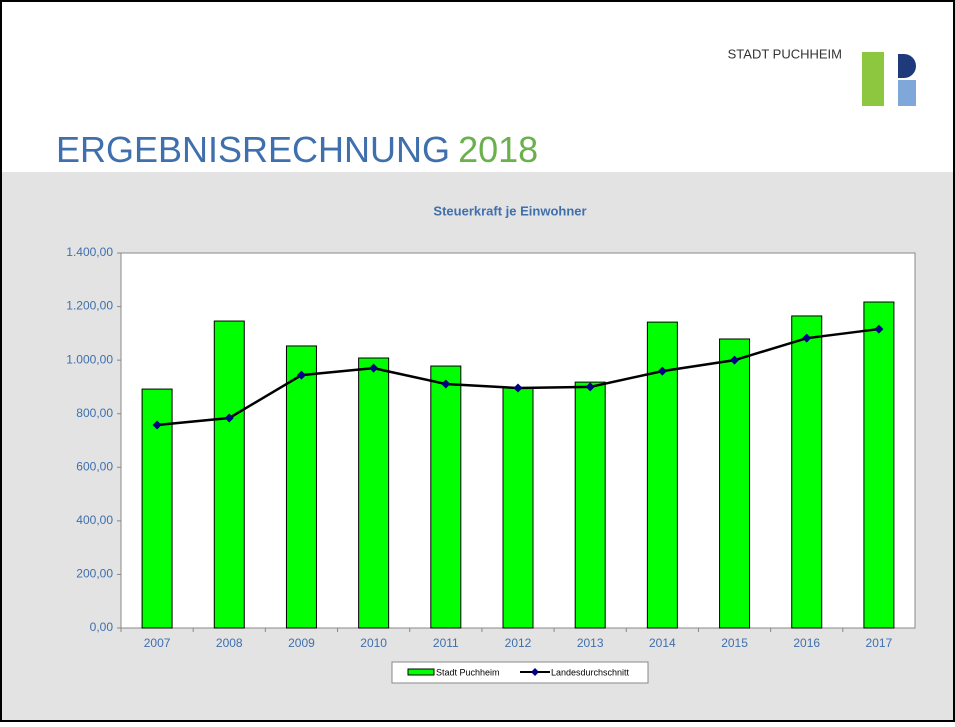  Describe the element at coordinates (535, 672) in the screenshot. I see `legend-marker` at that location.